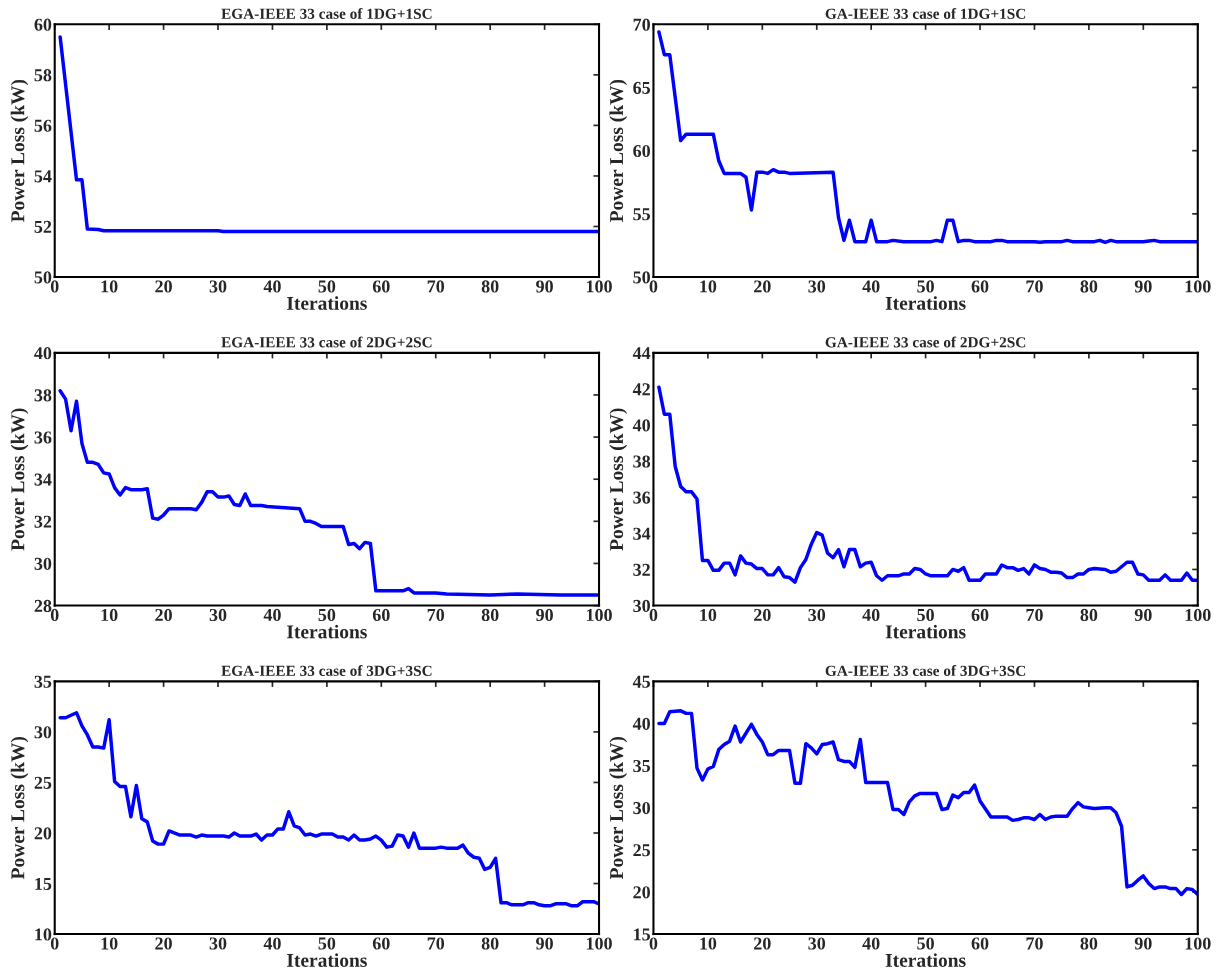 This screenshot has height=973, width=1216. I want to click on y-tick-label: 36, so click(642, 497).